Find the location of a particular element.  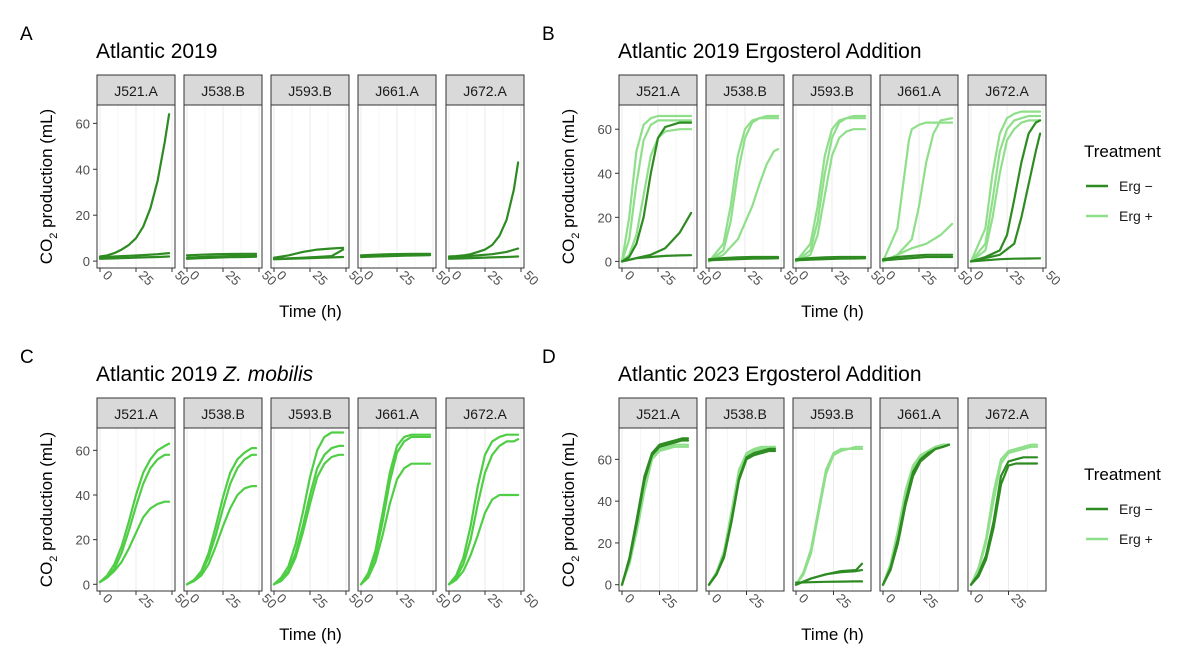

facet-j661-a: J661.A 0 25 is located at coordinates (919, 504).